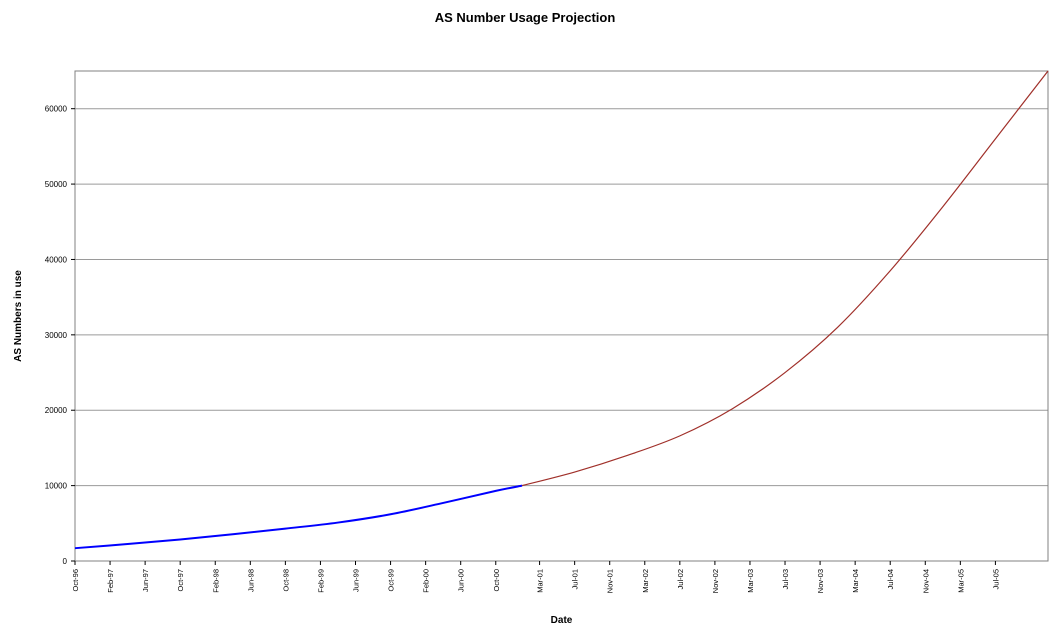 This screenshot has width=1050, height=628. I want to click on y-tick-label: 50000, so click(56, 184).